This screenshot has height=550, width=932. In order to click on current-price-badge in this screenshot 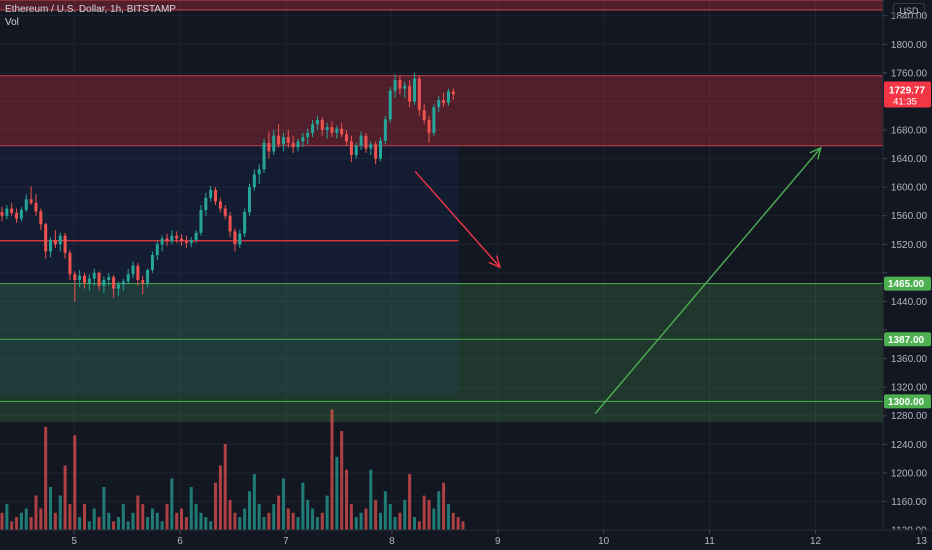, I will do `click(907, 94)`.